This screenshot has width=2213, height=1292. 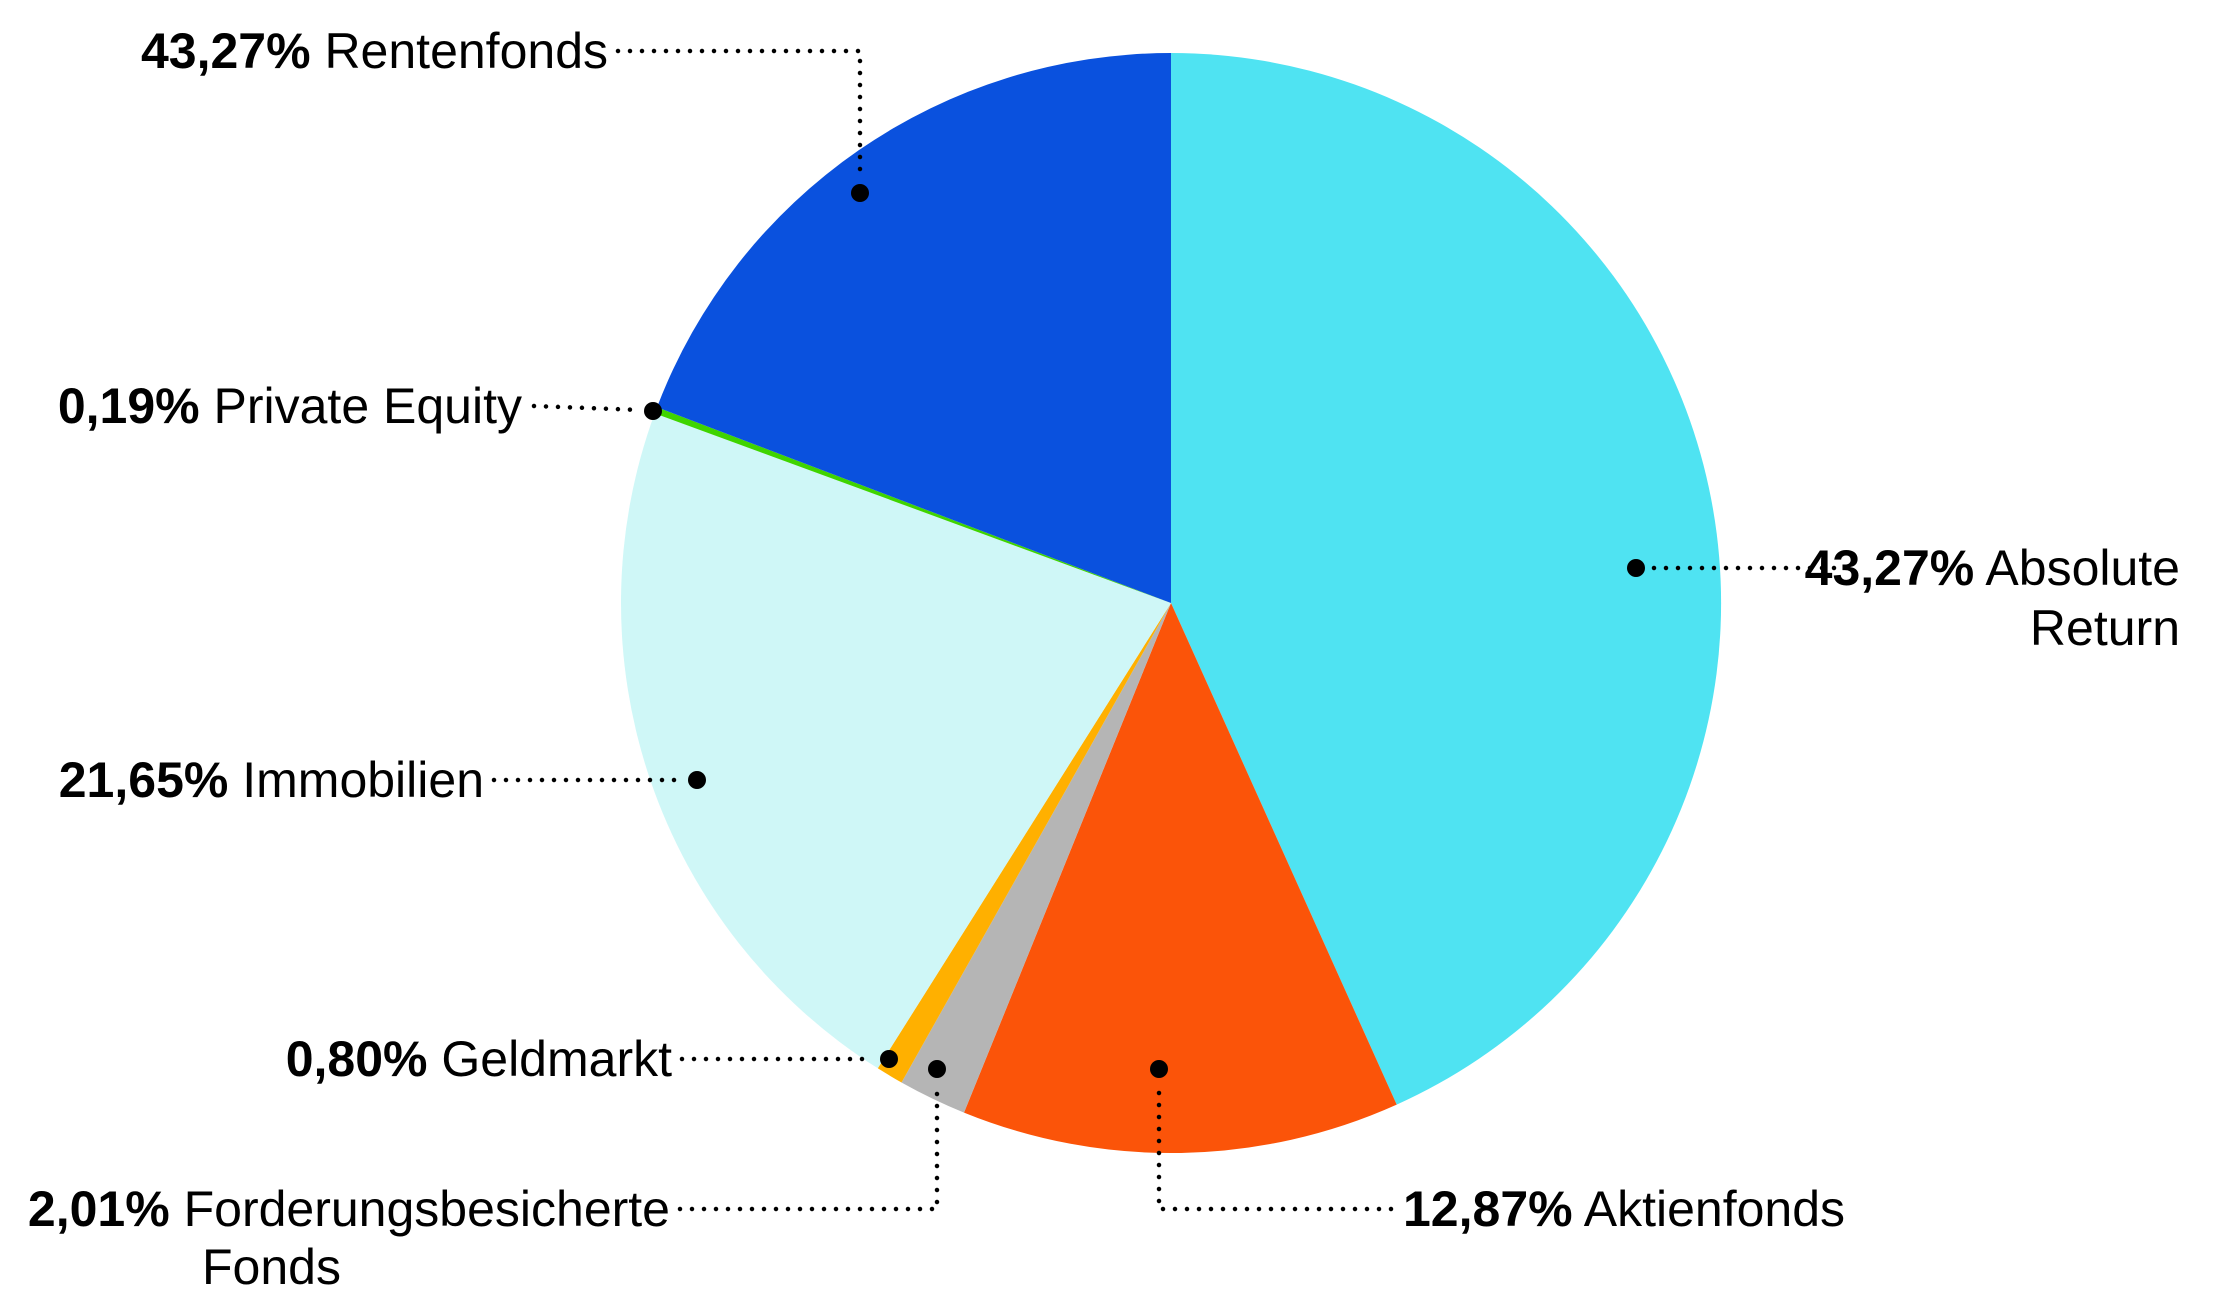 What do you see at coordinates (2082, 568) in the screenshot?
I see `callout-label: Absolute` at bounding box center [2082, 568].